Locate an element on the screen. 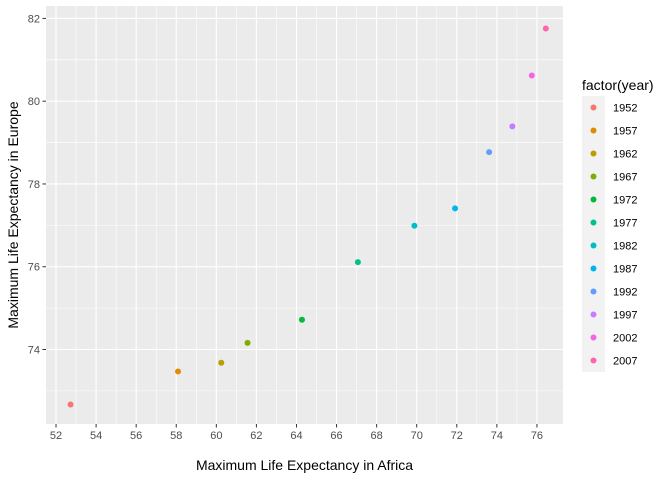  legend-label: 1977 is located at coordinates (625, 224).